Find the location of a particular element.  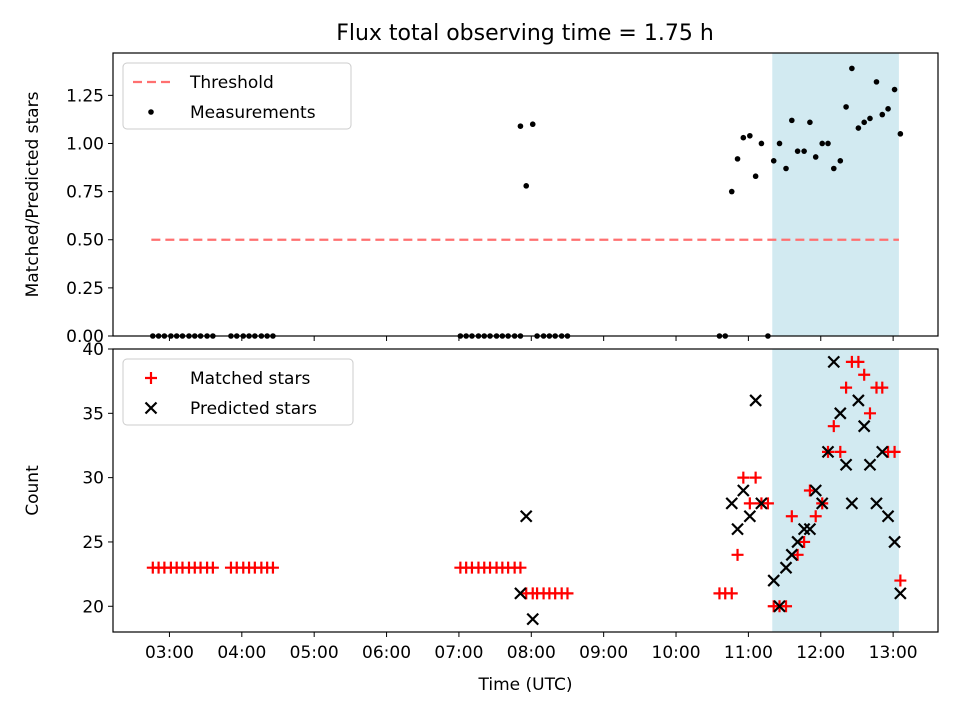

legend-matched-swatch is located at coordinates (151, 378).